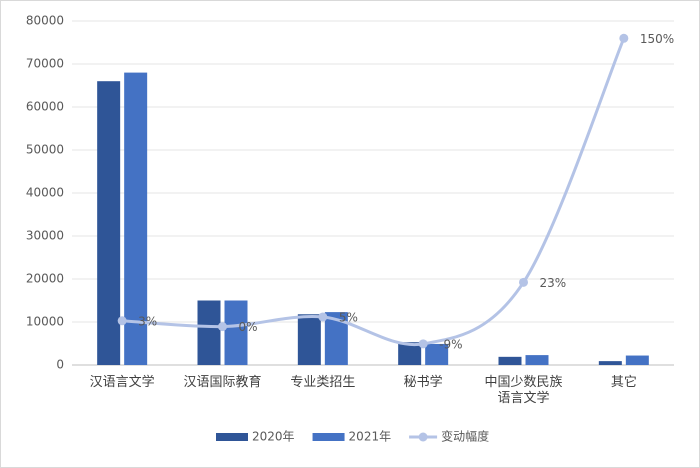  I want to click on x-tick-label: 汉语国际教育, so click(222, 382).